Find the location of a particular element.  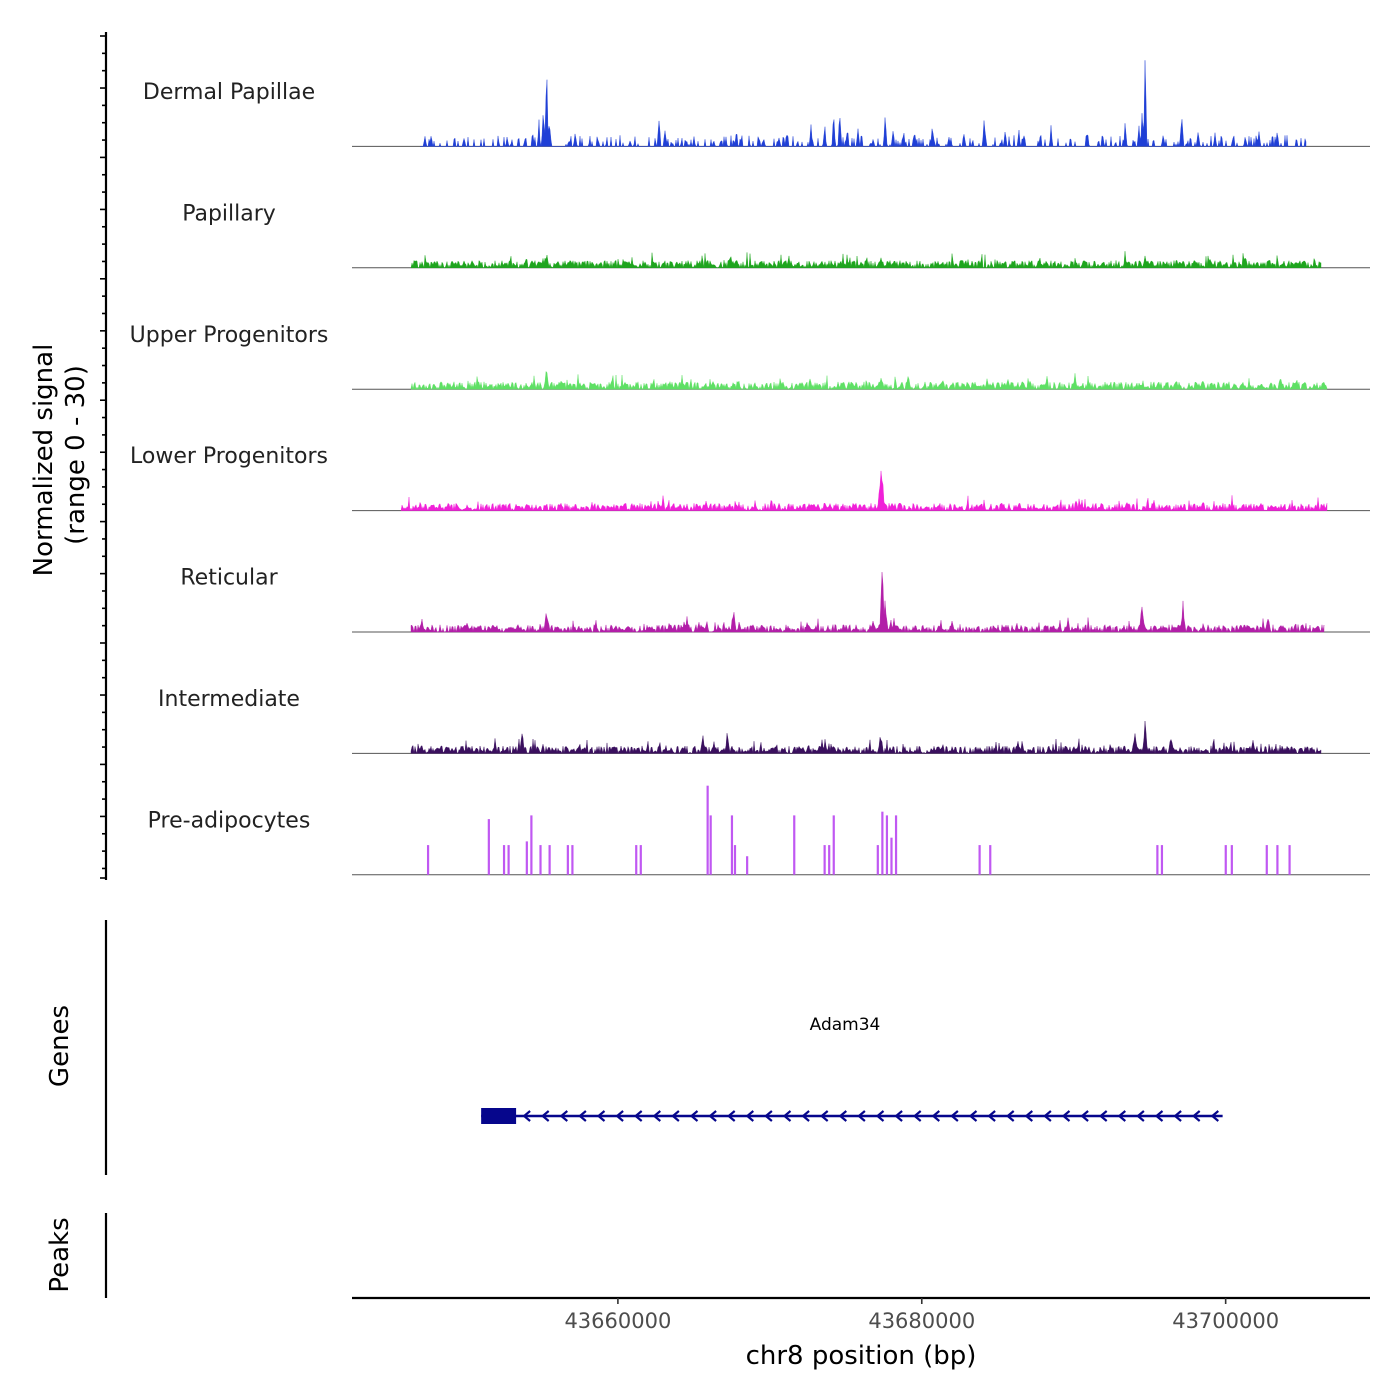

track-dermal-papillae: Dermal Papillae is located at coordinates (756, 104).